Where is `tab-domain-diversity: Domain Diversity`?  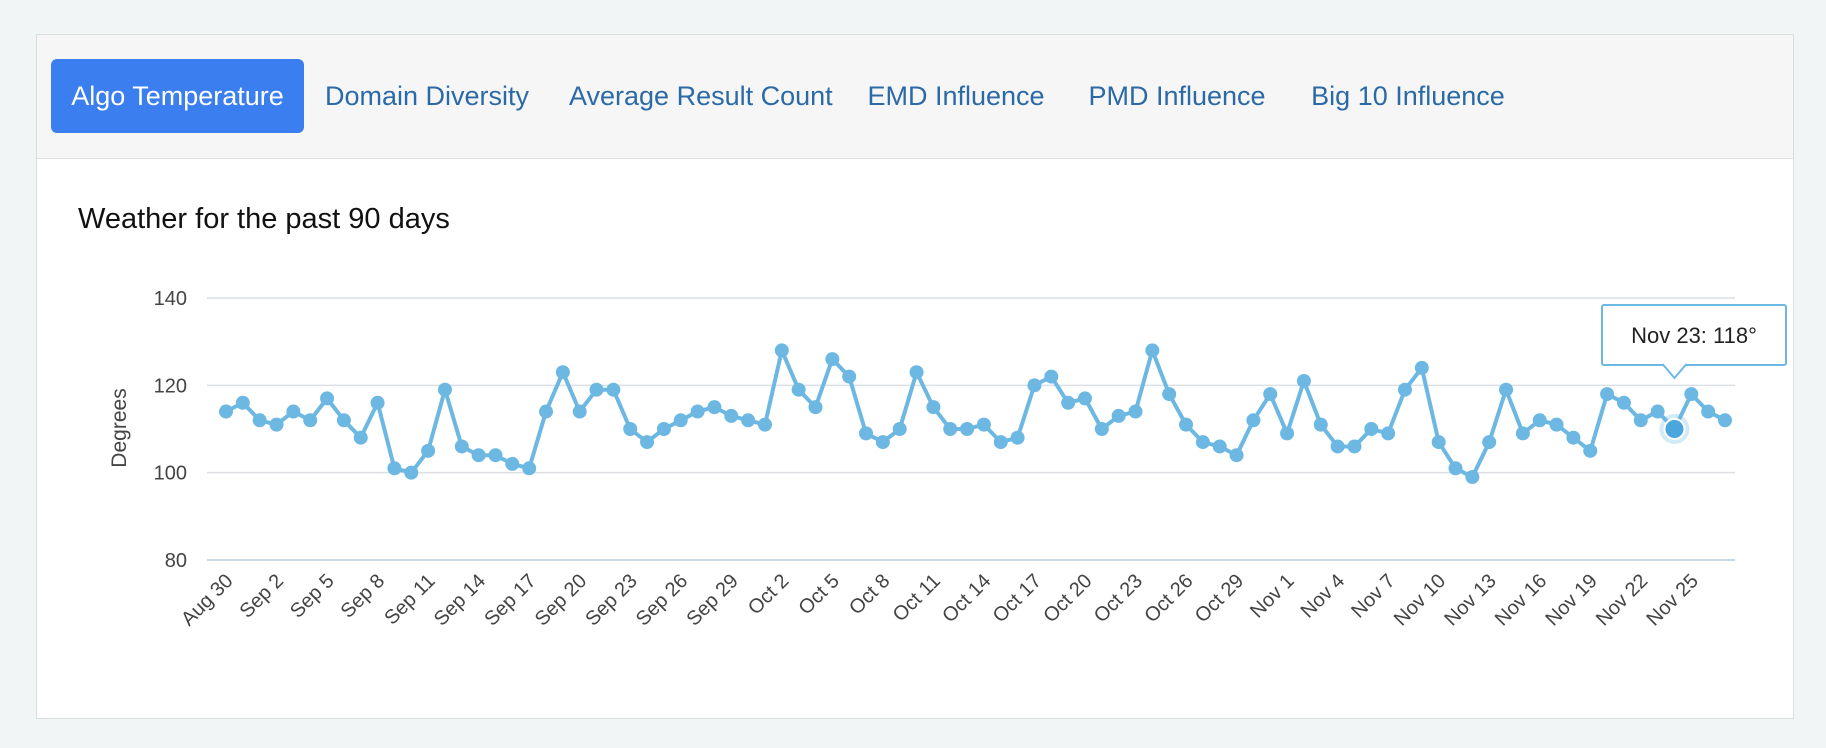
tab-domain-diversity: Domain Diversity is located at coordinates (427, 96).